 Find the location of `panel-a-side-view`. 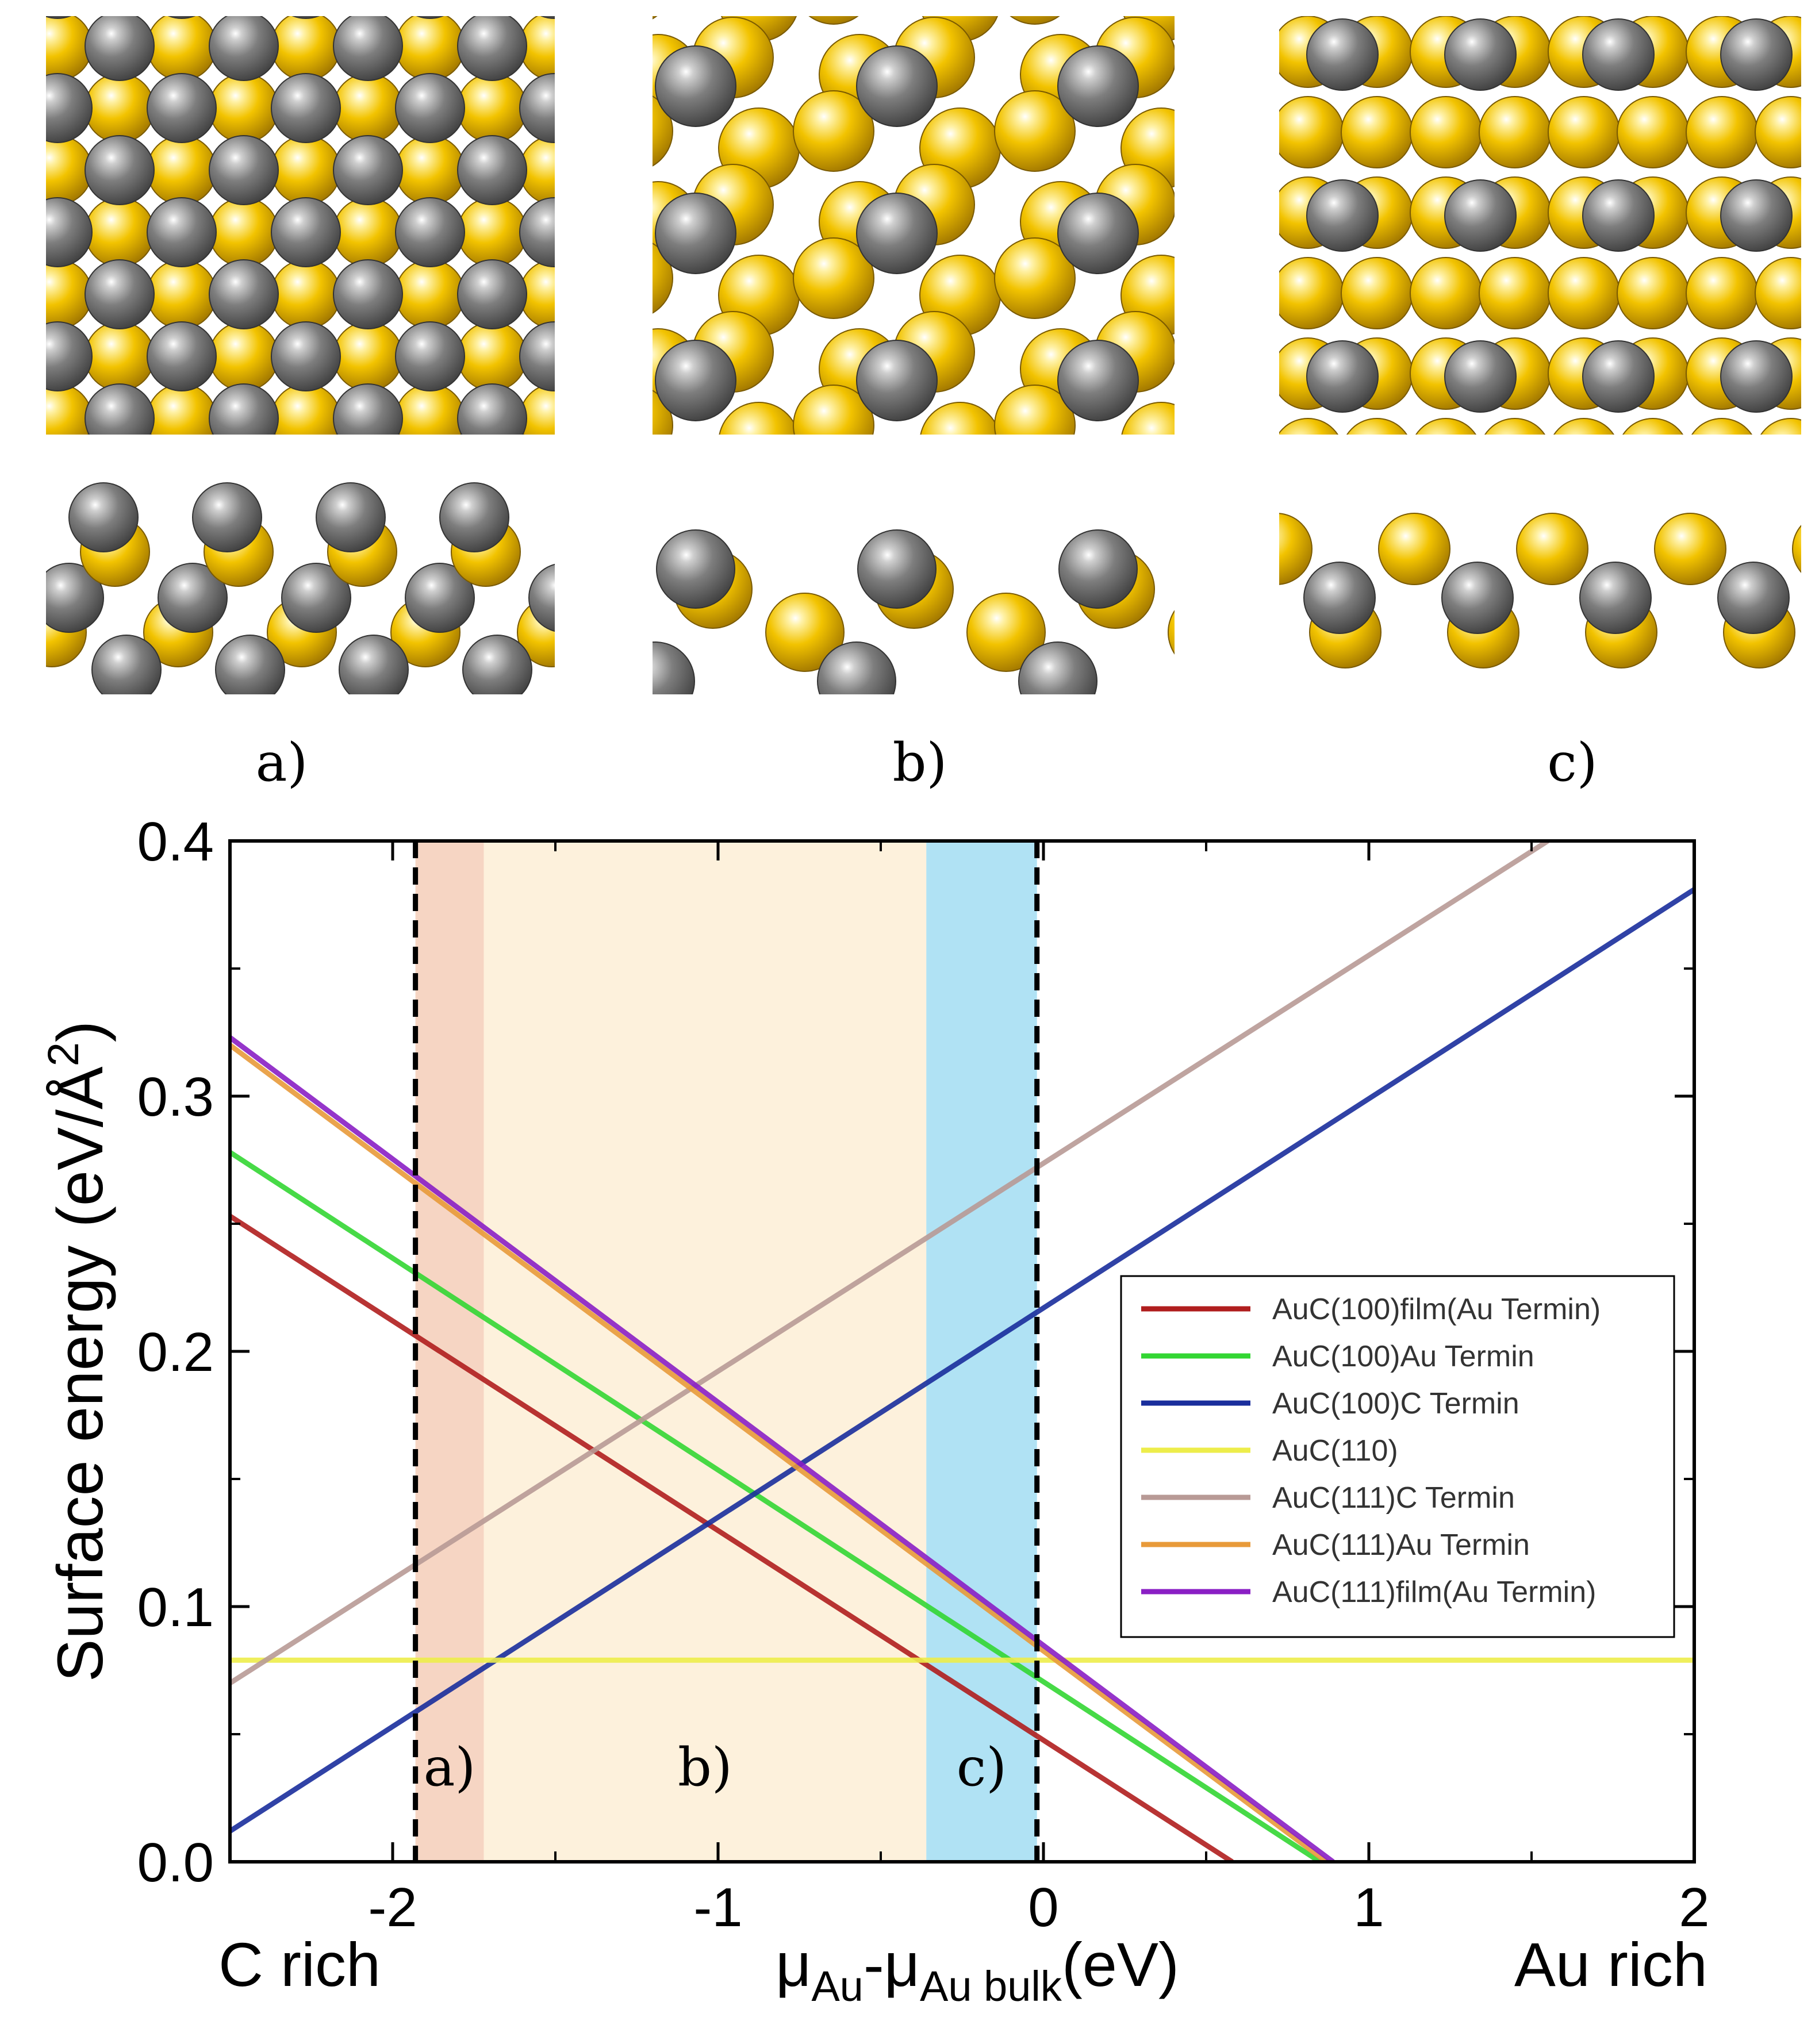

panel-a-side-view is located at coordinates (350, 593).